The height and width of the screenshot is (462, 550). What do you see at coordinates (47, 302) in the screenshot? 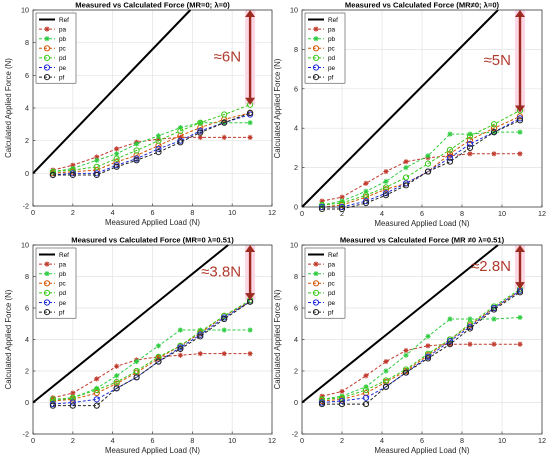
I see `legend-marker-pe` at bounding box center [47, 302].